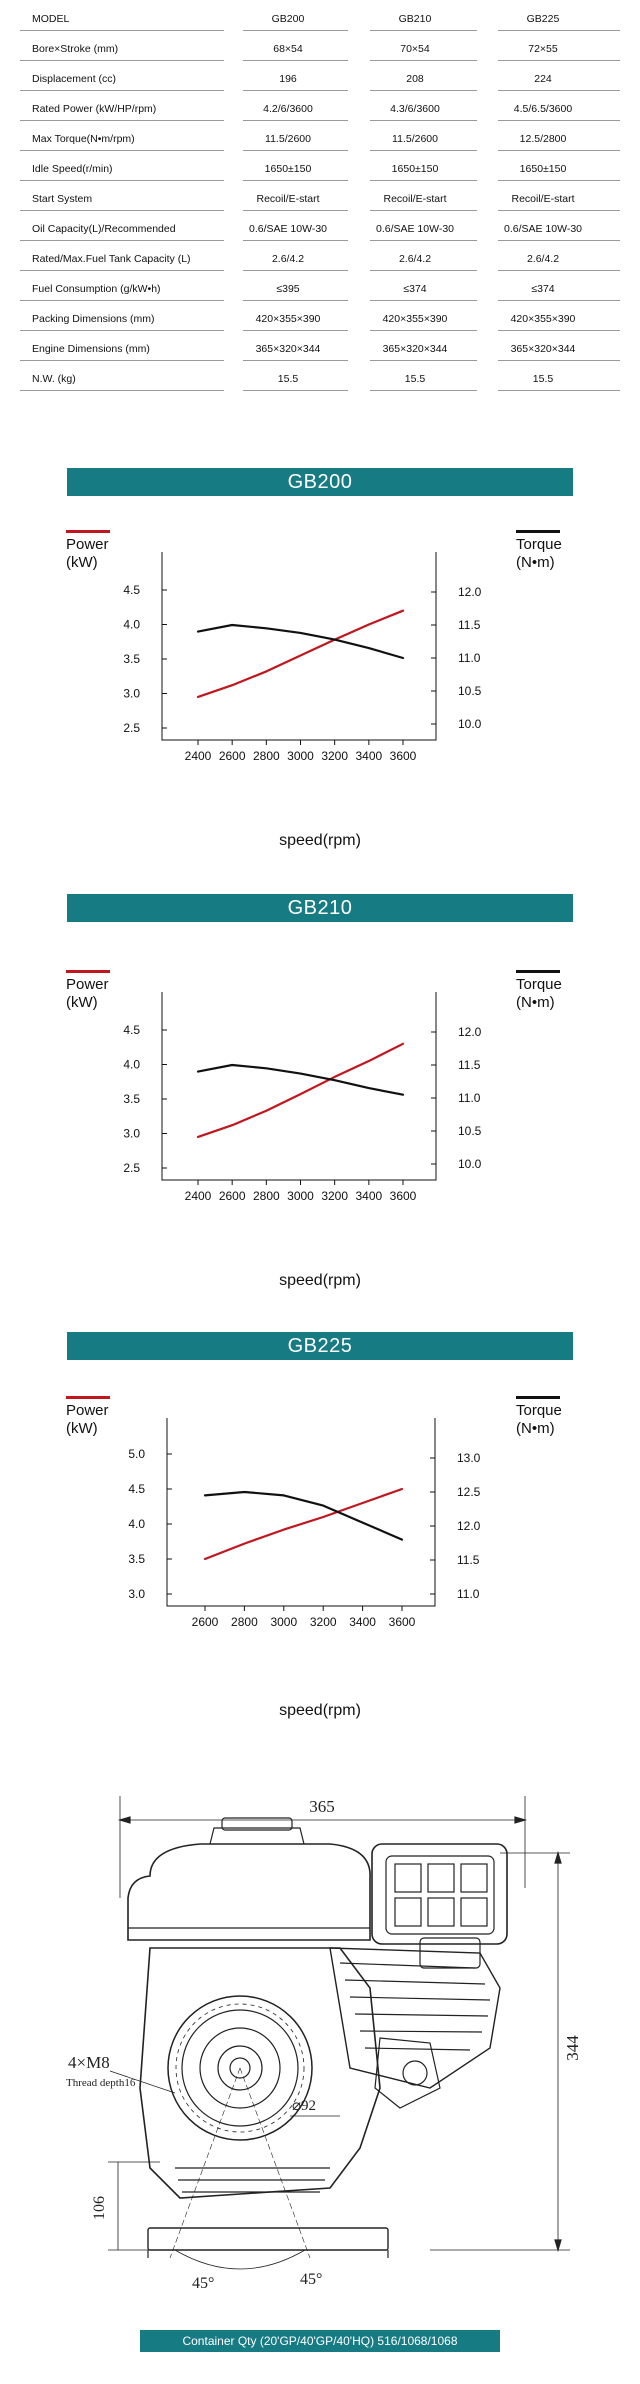 This screenshot has height=2384, width=640. What do you see at coordinates (543, 109) in the screenshot?
I see `cell-gb225: 4.5/6.5/3600` at bounding box center [543, 109].